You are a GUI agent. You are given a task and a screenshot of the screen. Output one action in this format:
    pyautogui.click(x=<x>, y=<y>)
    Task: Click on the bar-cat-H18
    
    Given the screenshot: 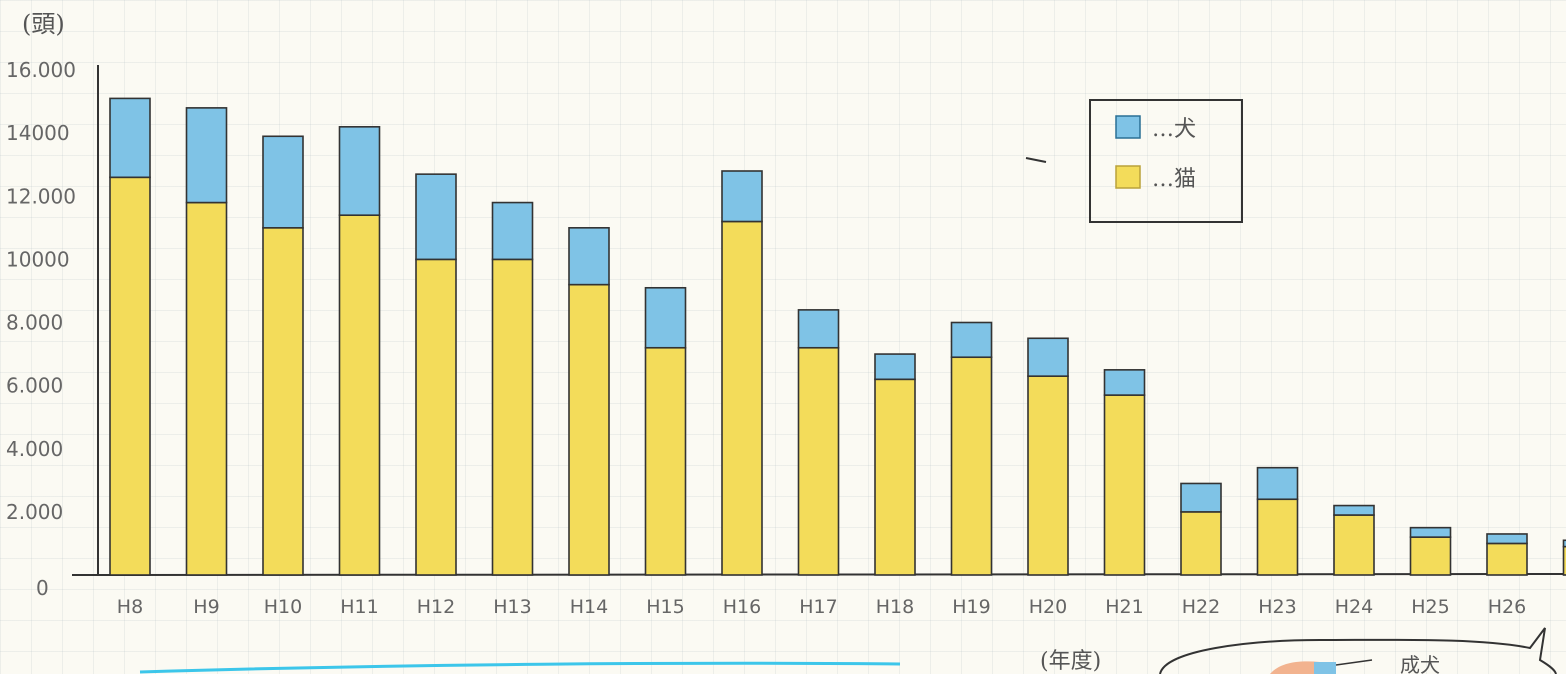 What is the action you would take?
    pyautogui.click(x=895, y=477)
    